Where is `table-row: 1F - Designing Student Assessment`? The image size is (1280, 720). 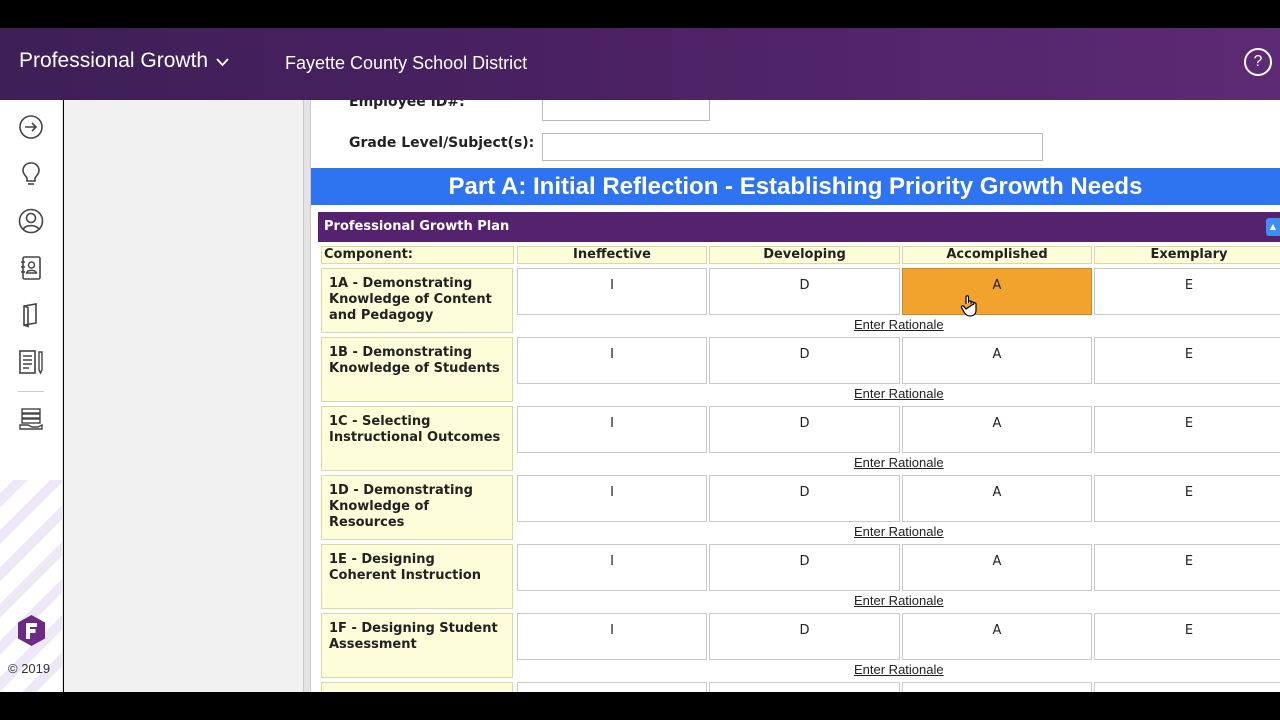
table-row: 1F - Designing Student Assessment is located at coordinates (417, 645).